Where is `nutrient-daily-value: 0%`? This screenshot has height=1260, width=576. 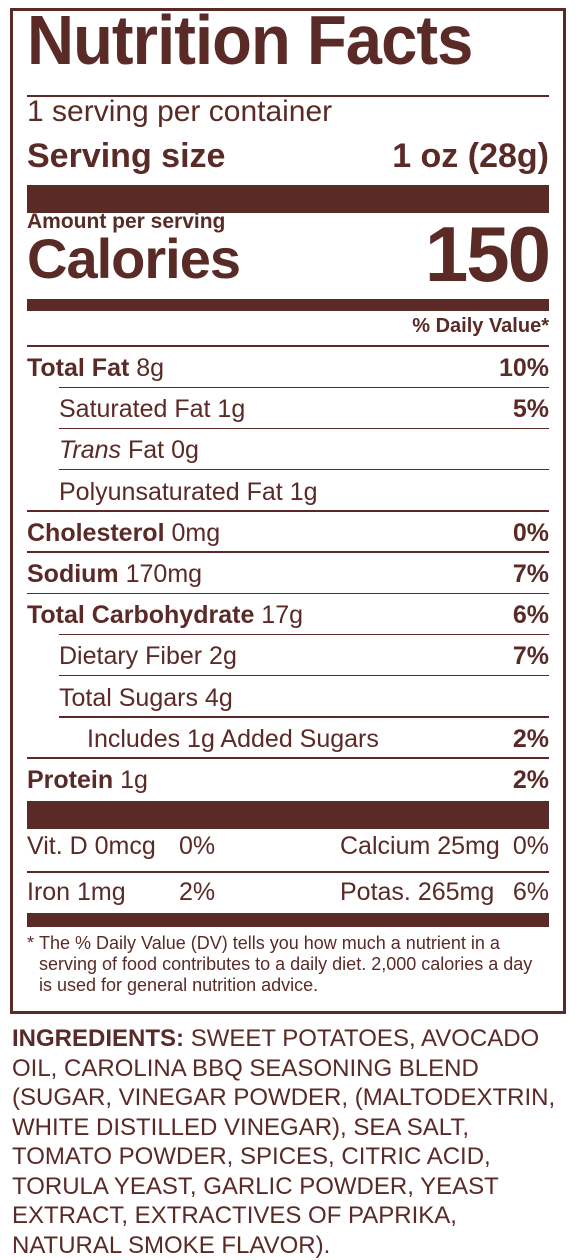 nutrient-daily-value: 0% is located at coordinates (530, 532).